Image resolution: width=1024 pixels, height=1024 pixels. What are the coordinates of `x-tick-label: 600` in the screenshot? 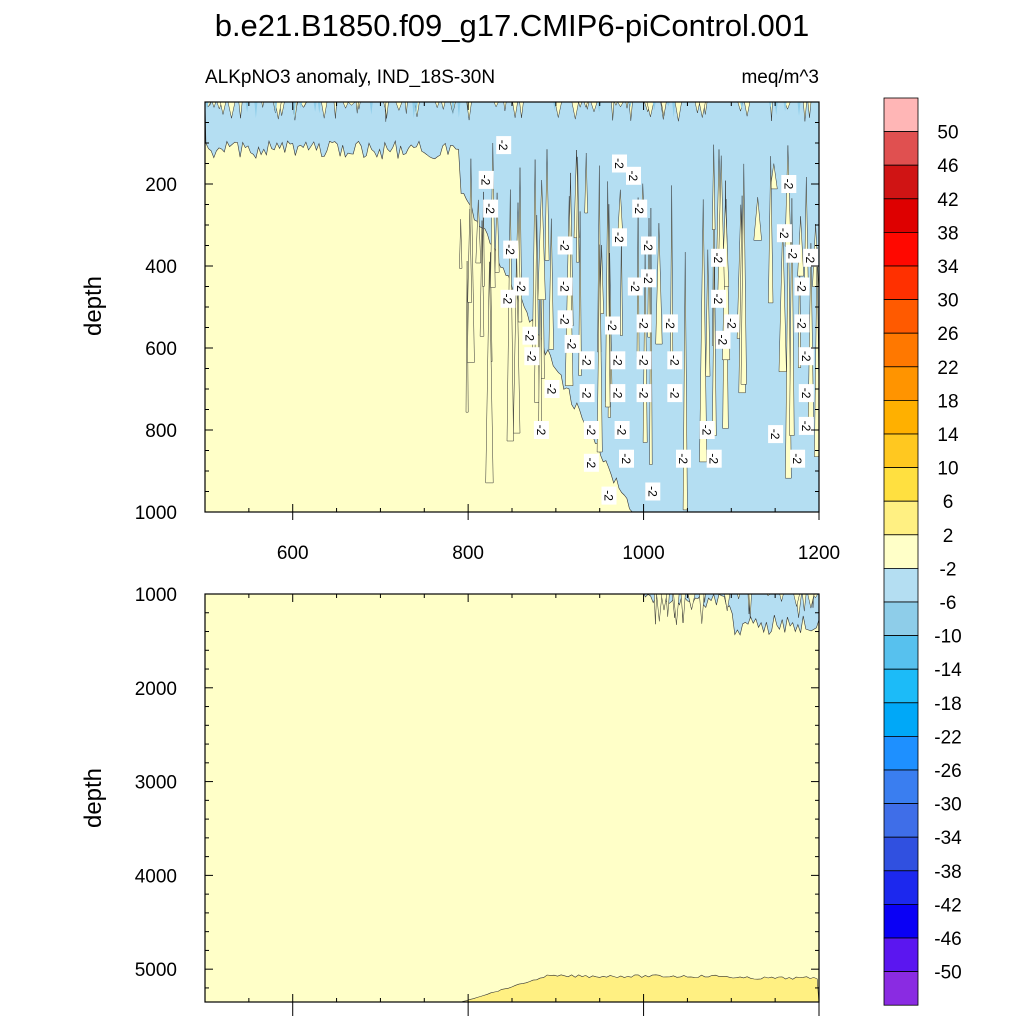 It's located at (293, 553).